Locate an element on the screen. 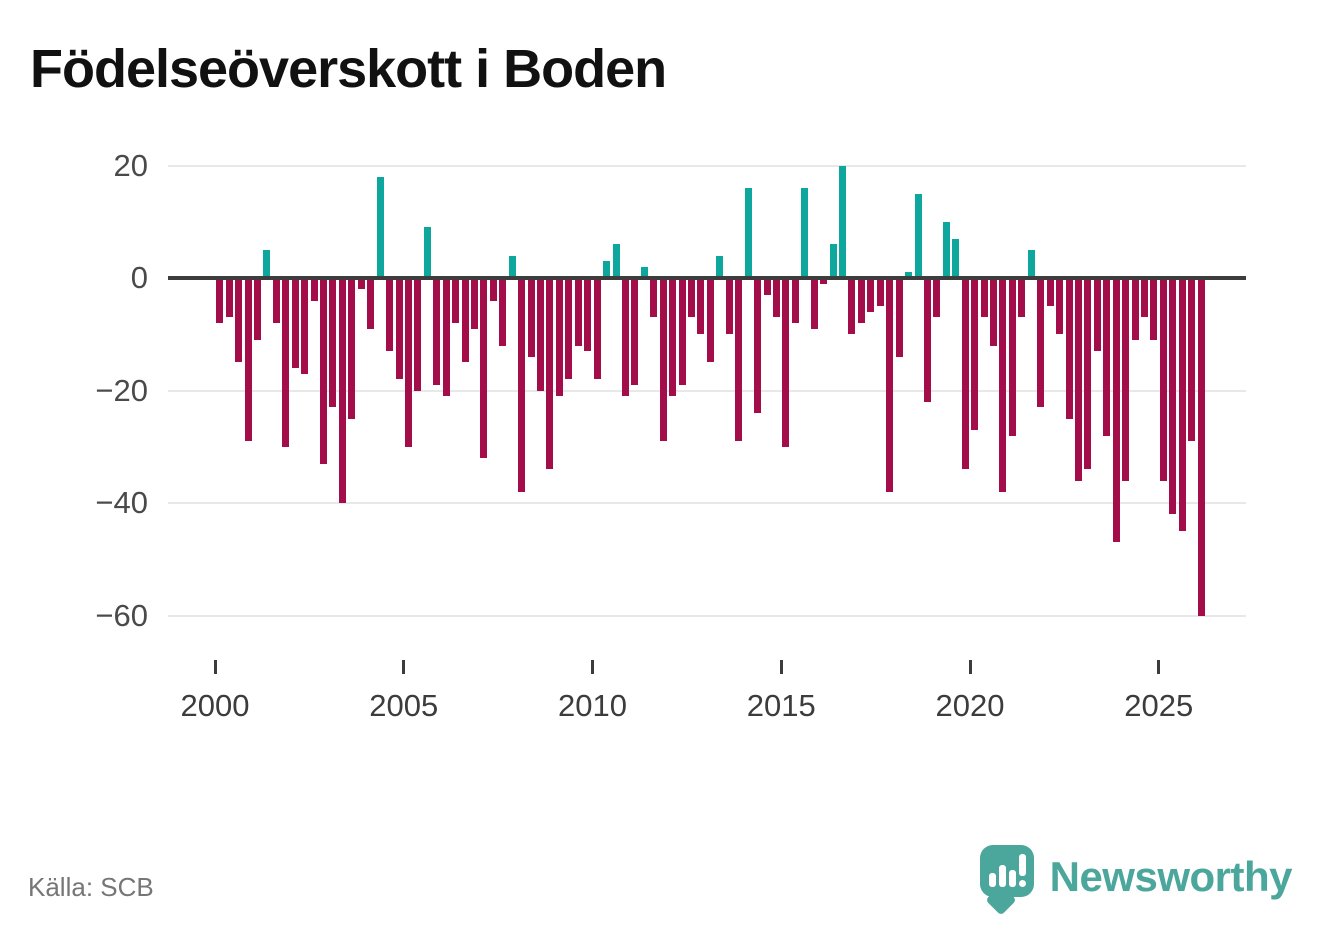  bar-2004q3 is located at coordinates (390, 315).